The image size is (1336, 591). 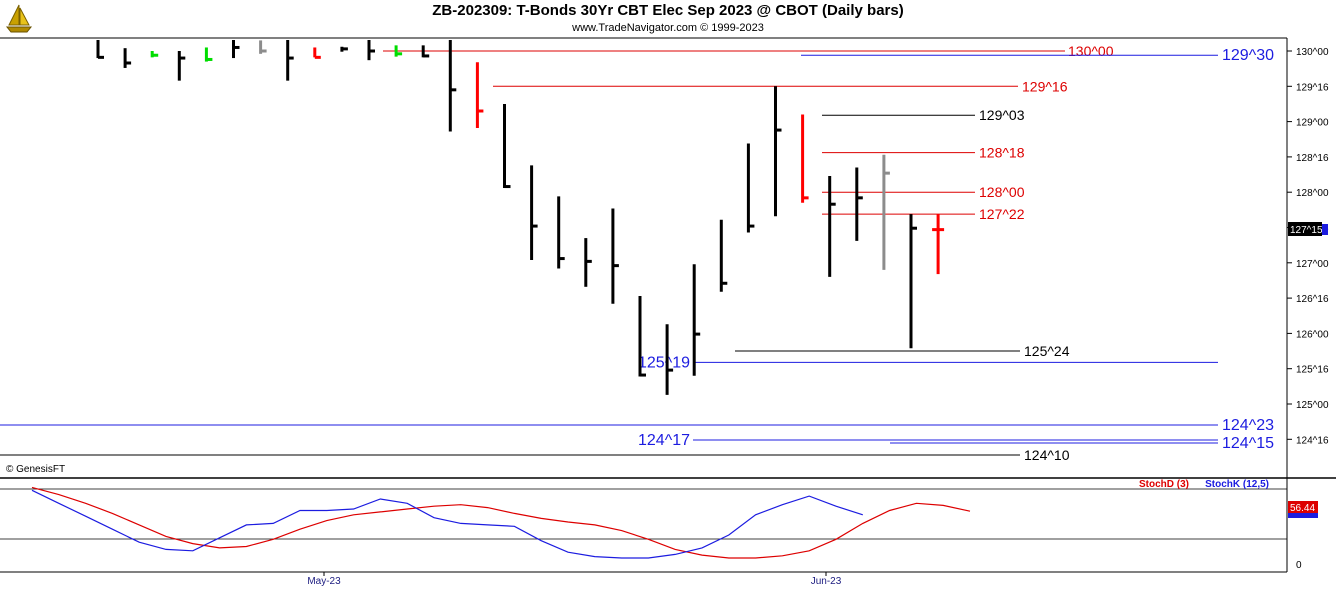 What do you see at coordinates (1002, 153) in the screenshot?
I see `level-label-128-18: 128^18` at bounding box center [1002, 153].